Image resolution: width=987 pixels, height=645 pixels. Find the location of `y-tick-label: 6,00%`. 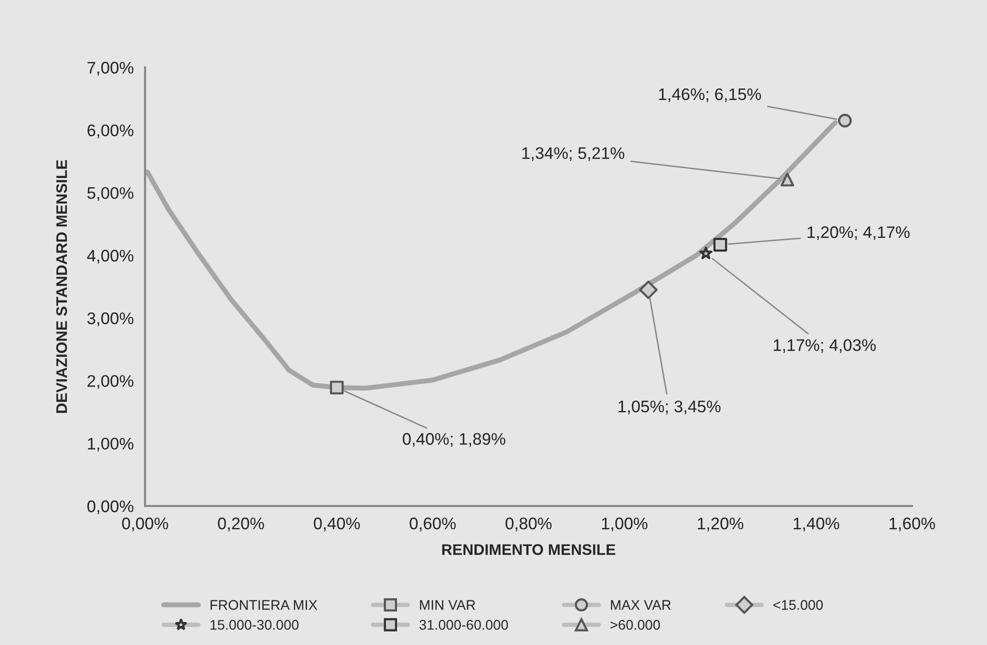

y-tick-label: 6,00% is located at coordinates (111, 131).